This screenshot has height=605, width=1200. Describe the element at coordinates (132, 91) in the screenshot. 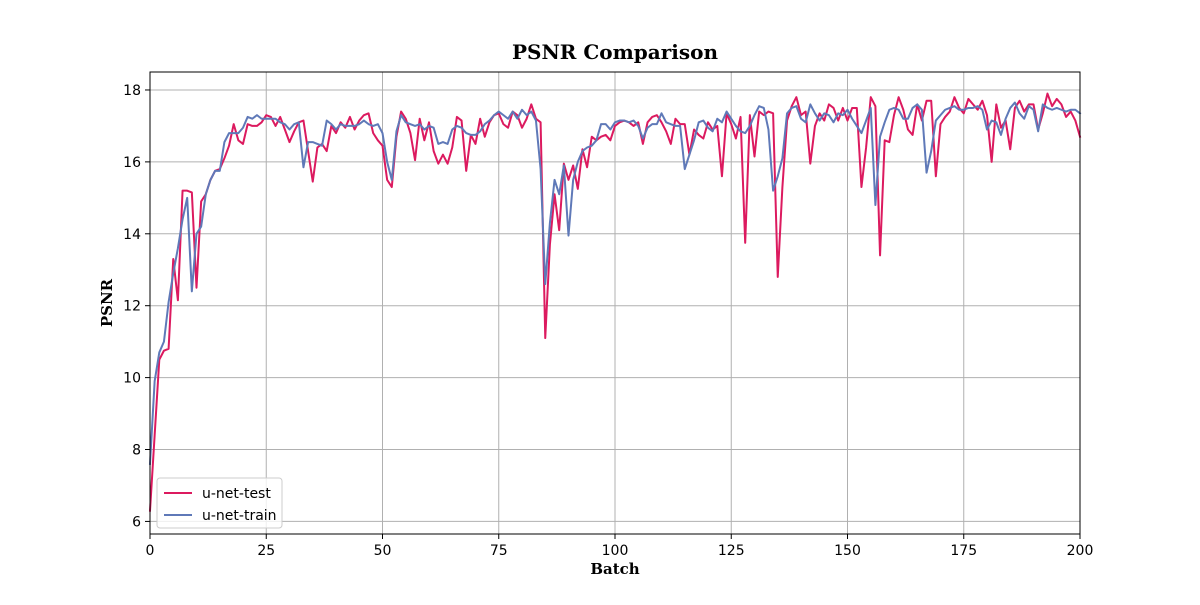

I see `y-tick-label: 18` at that location.